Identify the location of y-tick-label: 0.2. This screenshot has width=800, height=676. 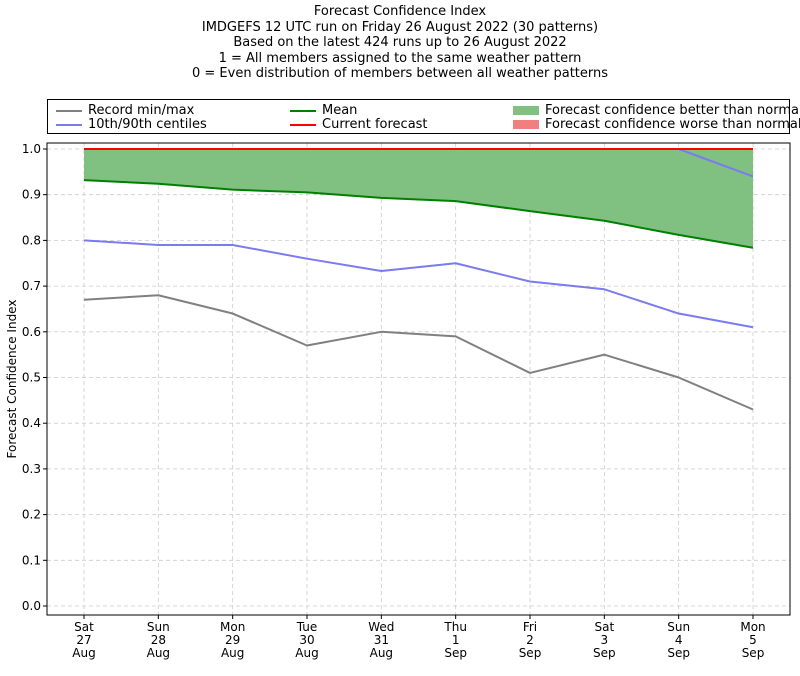
(31, 515).